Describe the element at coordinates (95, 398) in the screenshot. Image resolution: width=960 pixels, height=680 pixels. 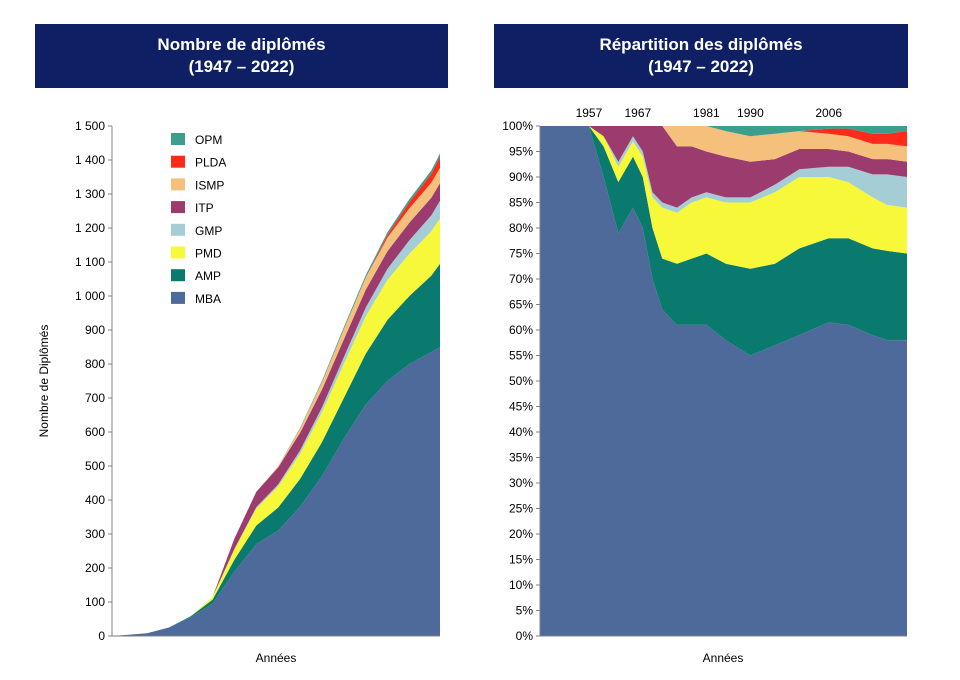
I see `left-chart-y-tick-label: 700` at that location.